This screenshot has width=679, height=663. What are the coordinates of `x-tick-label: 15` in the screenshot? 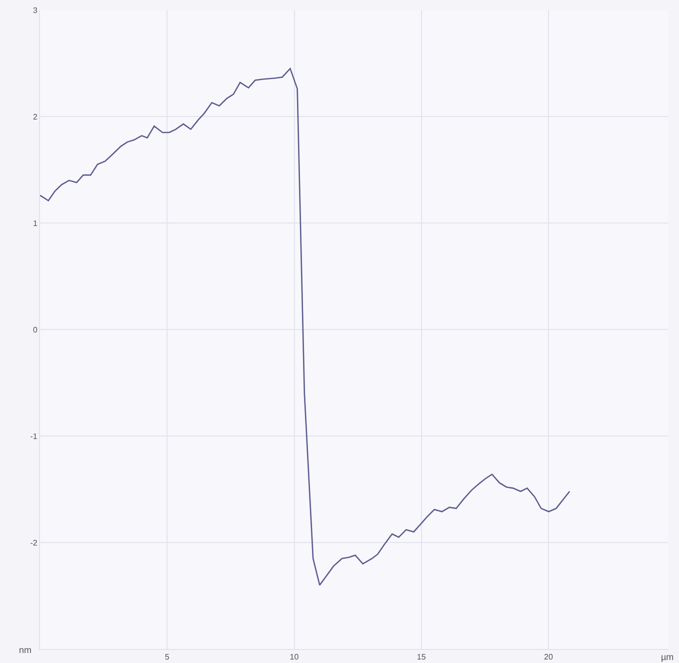 It's located at (421, 657).